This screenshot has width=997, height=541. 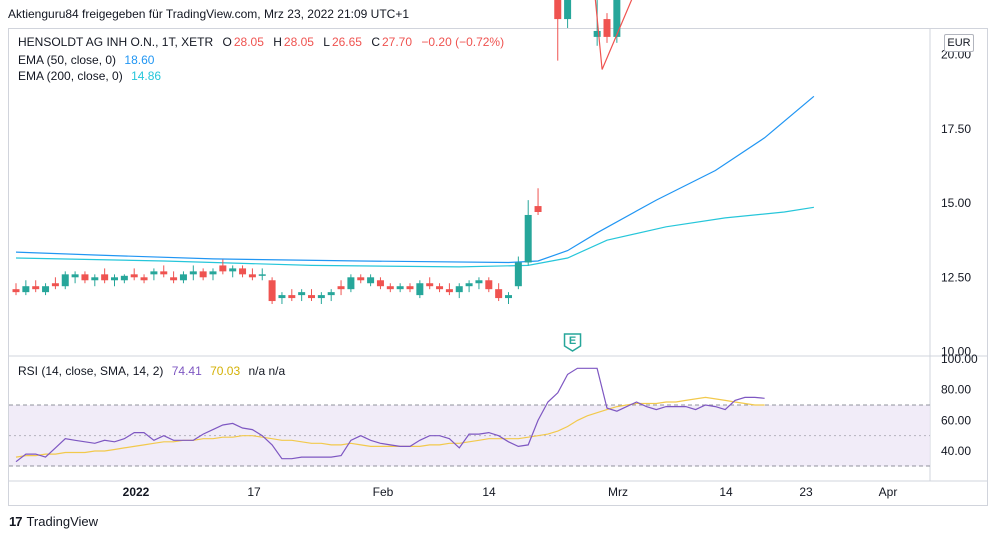 I want to click on rsi-tick-label: 80.00, so click(x=956, y=390).